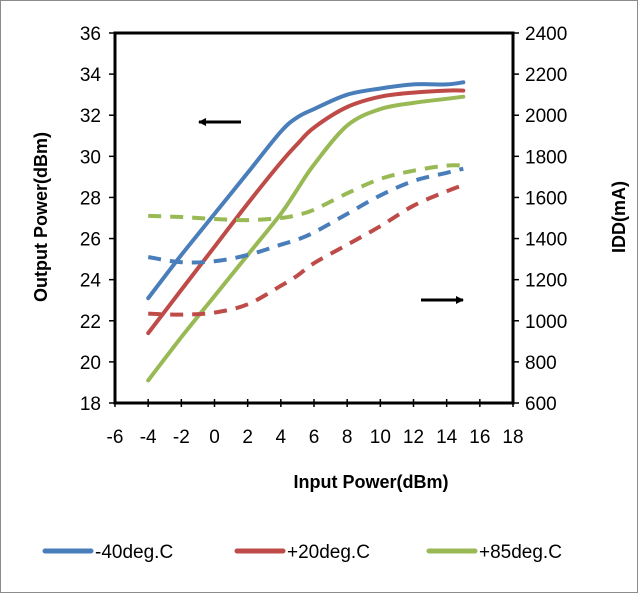 This screenshot has width=638, height=593. Describe the element at coordinates (546, 240) in the screenshot. I see `y2-axis-tick-label: 1400` at that location.